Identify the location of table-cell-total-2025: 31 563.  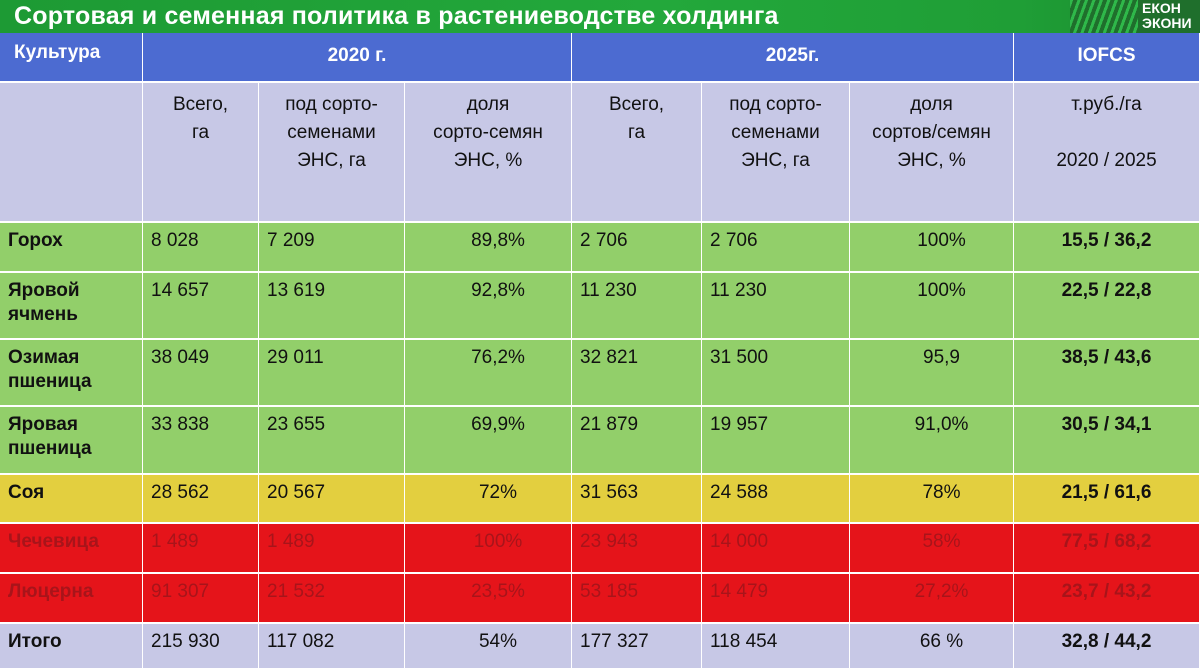
(637, 499).